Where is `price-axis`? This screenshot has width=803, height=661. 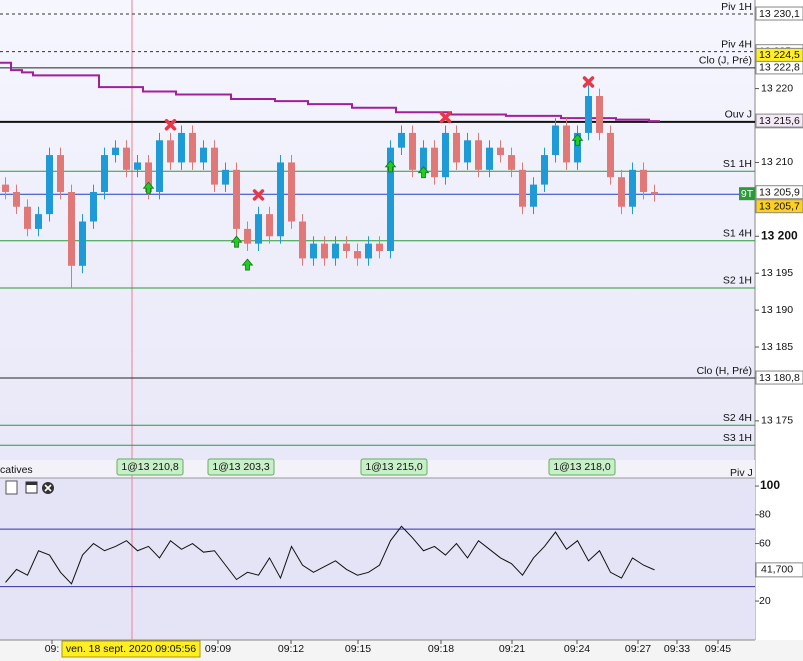
price-axis is located at coordinates (779, 330).